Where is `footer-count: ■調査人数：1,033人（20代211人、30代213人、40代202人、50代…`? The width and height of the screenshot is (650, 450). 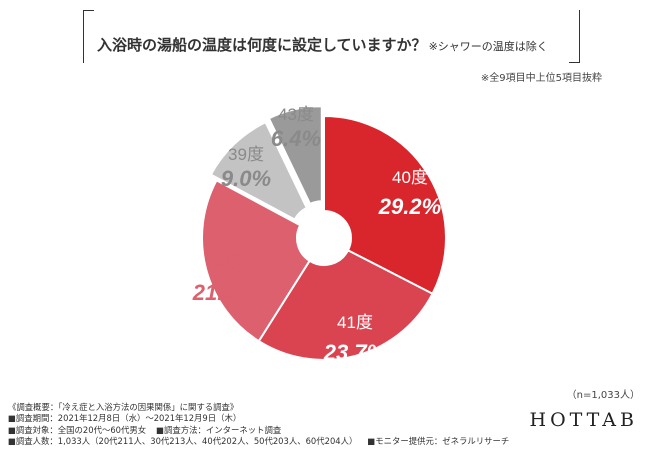
footer-count: ■調査人数：1,033人（20代211人、30代213人、40代202人、50代… is located at coordinates (183, 440).